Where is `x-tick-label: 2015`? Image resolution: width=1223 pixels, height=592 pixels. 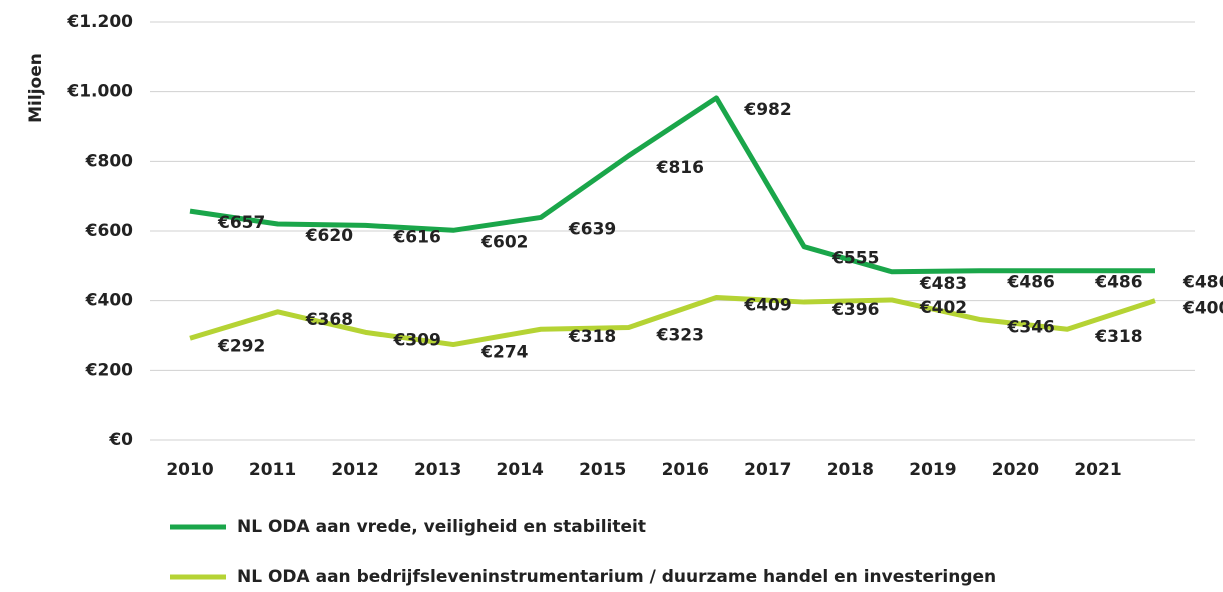
x-tick-label: 2015 is located at coordinates (602, 470).